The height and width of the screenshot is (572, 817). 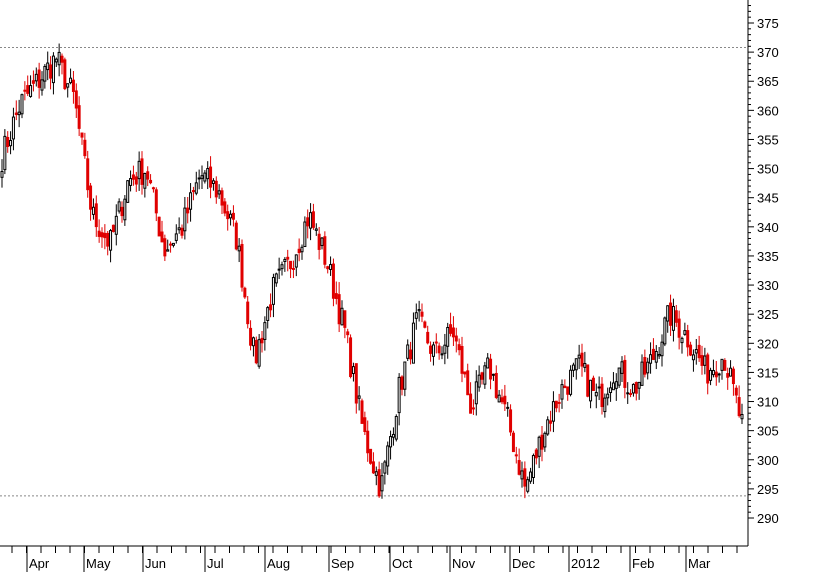 I want to click on x-tick-label: Jul, so click(x=215, y=563).